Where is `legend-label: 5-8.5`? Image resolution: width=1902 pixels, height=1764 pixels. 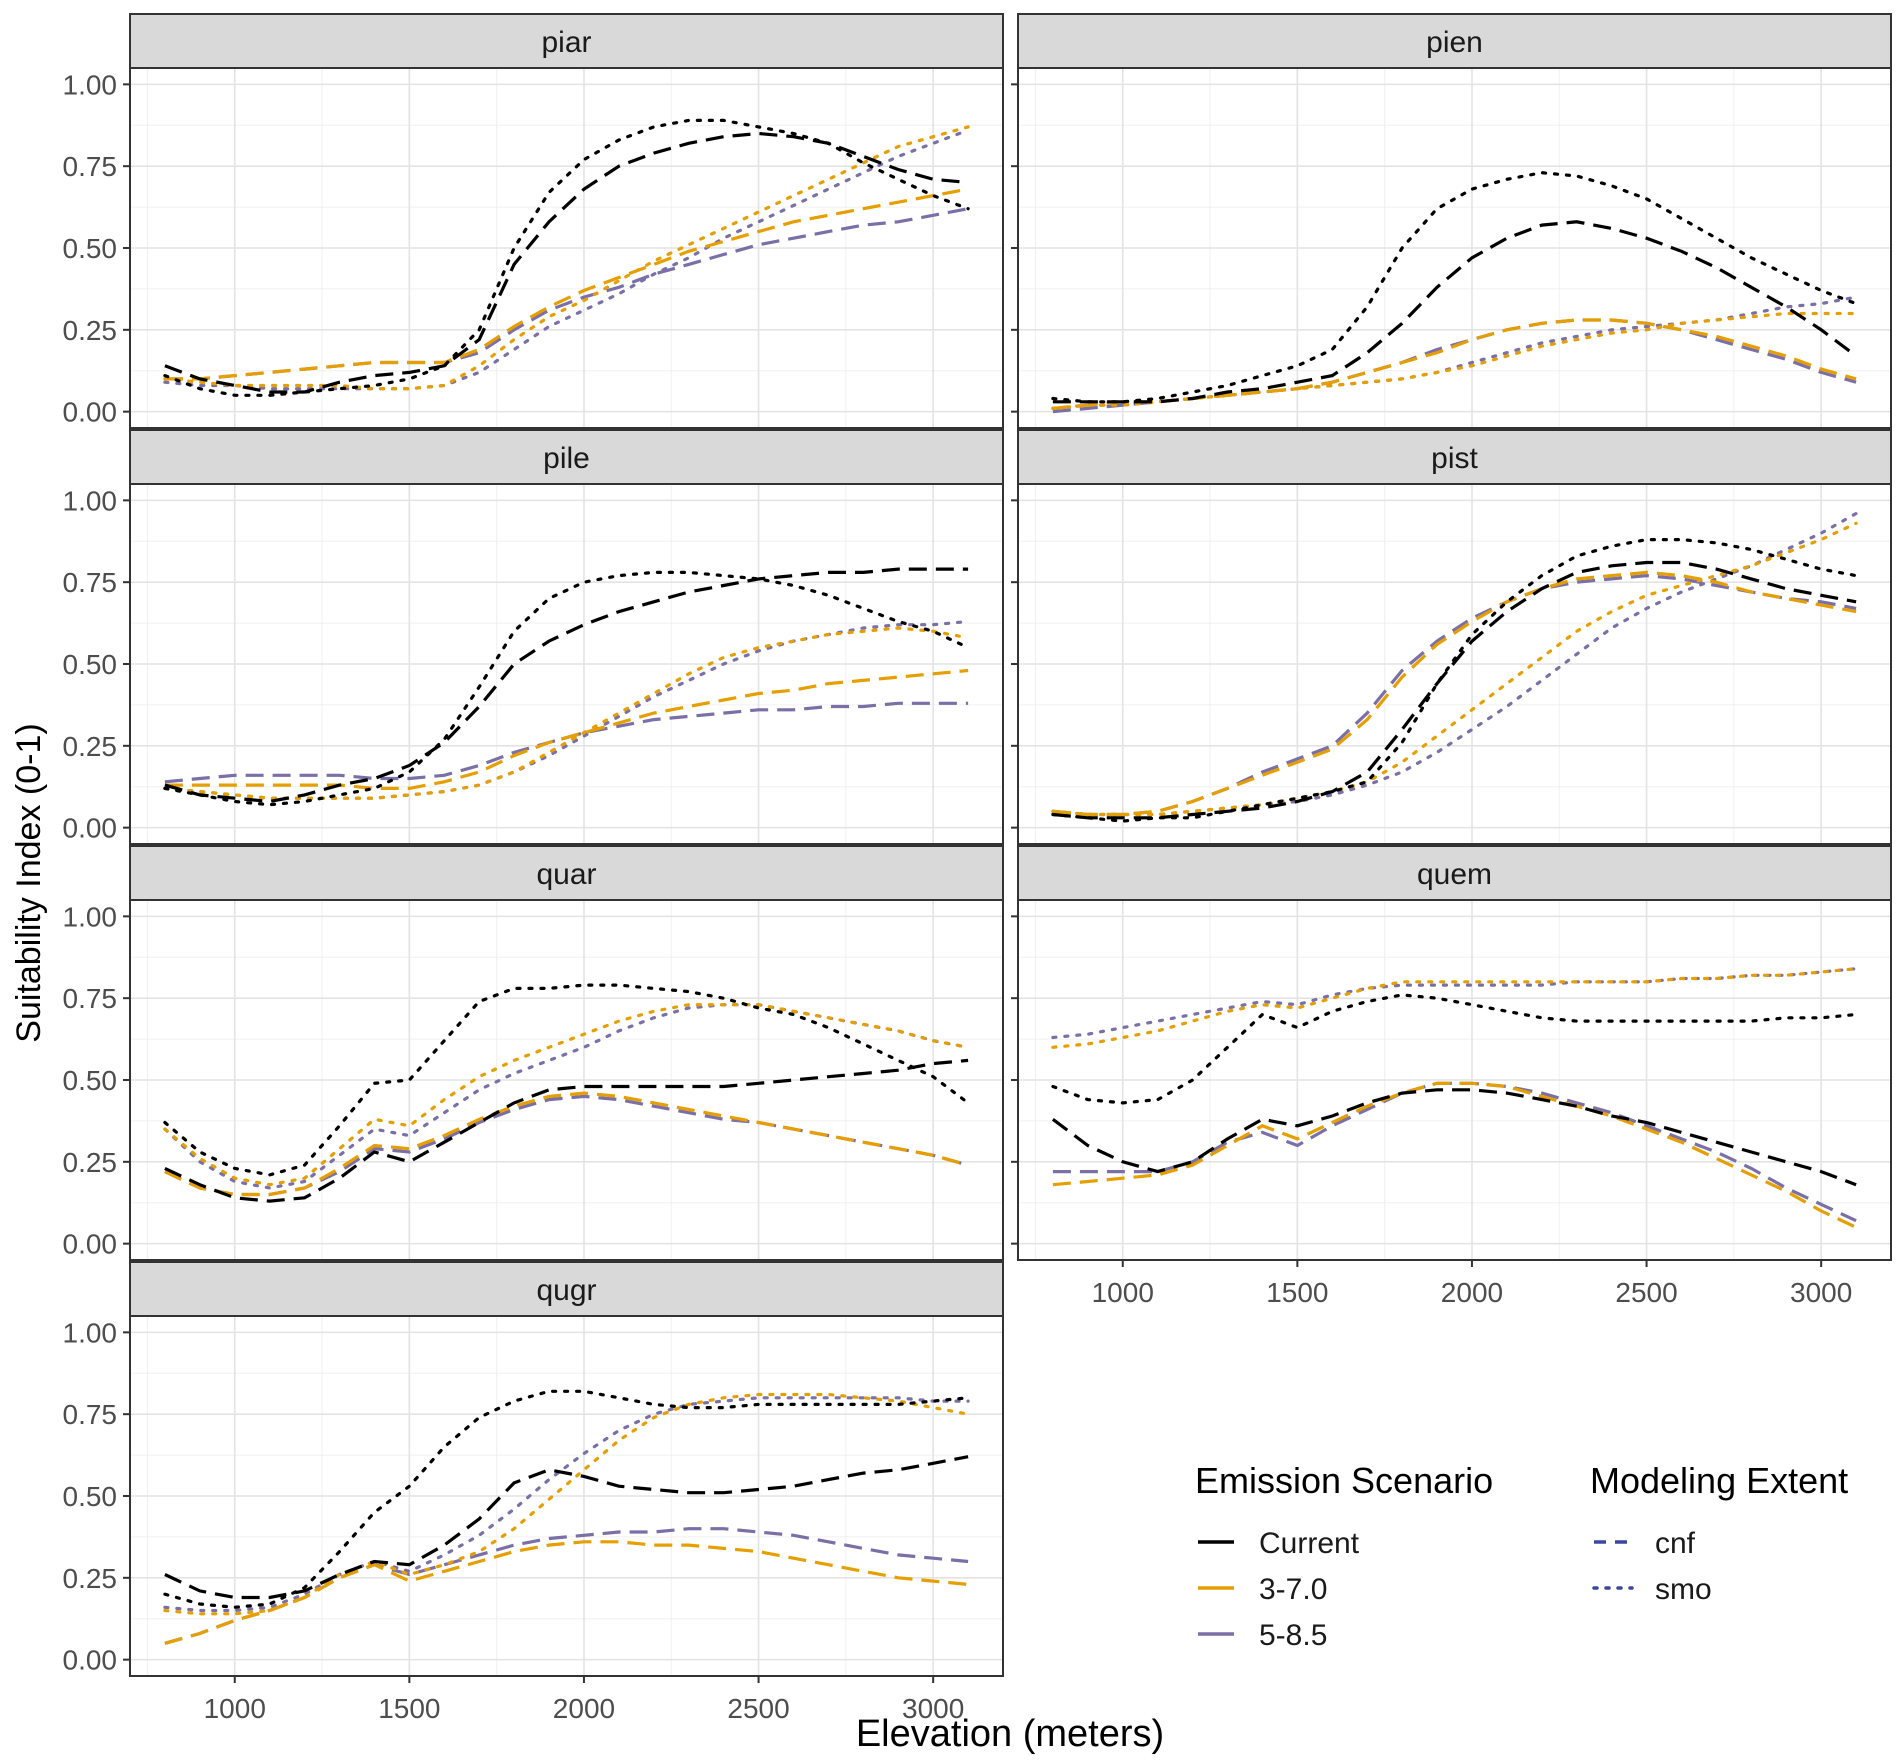
legend-label: 5-8.5 is located at coordinates (1293, 1635).